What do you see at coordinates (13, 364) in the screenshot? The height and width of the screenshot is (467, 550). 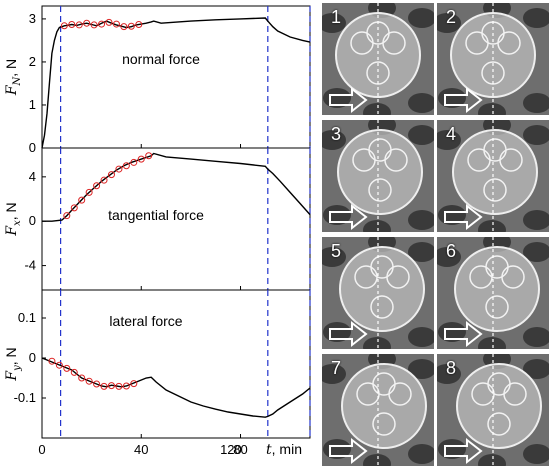 I see `y-axis-label: Fy, N` at bounding box center [13, 364].